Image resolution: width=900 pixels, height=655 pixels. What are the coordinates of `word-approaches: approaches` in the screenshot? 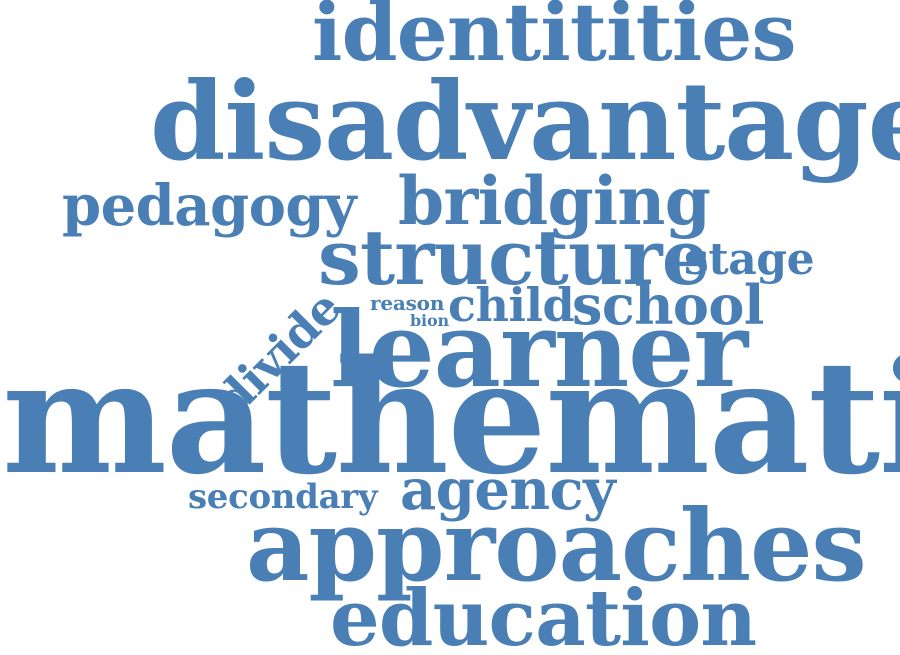 It's located at (556, 546).